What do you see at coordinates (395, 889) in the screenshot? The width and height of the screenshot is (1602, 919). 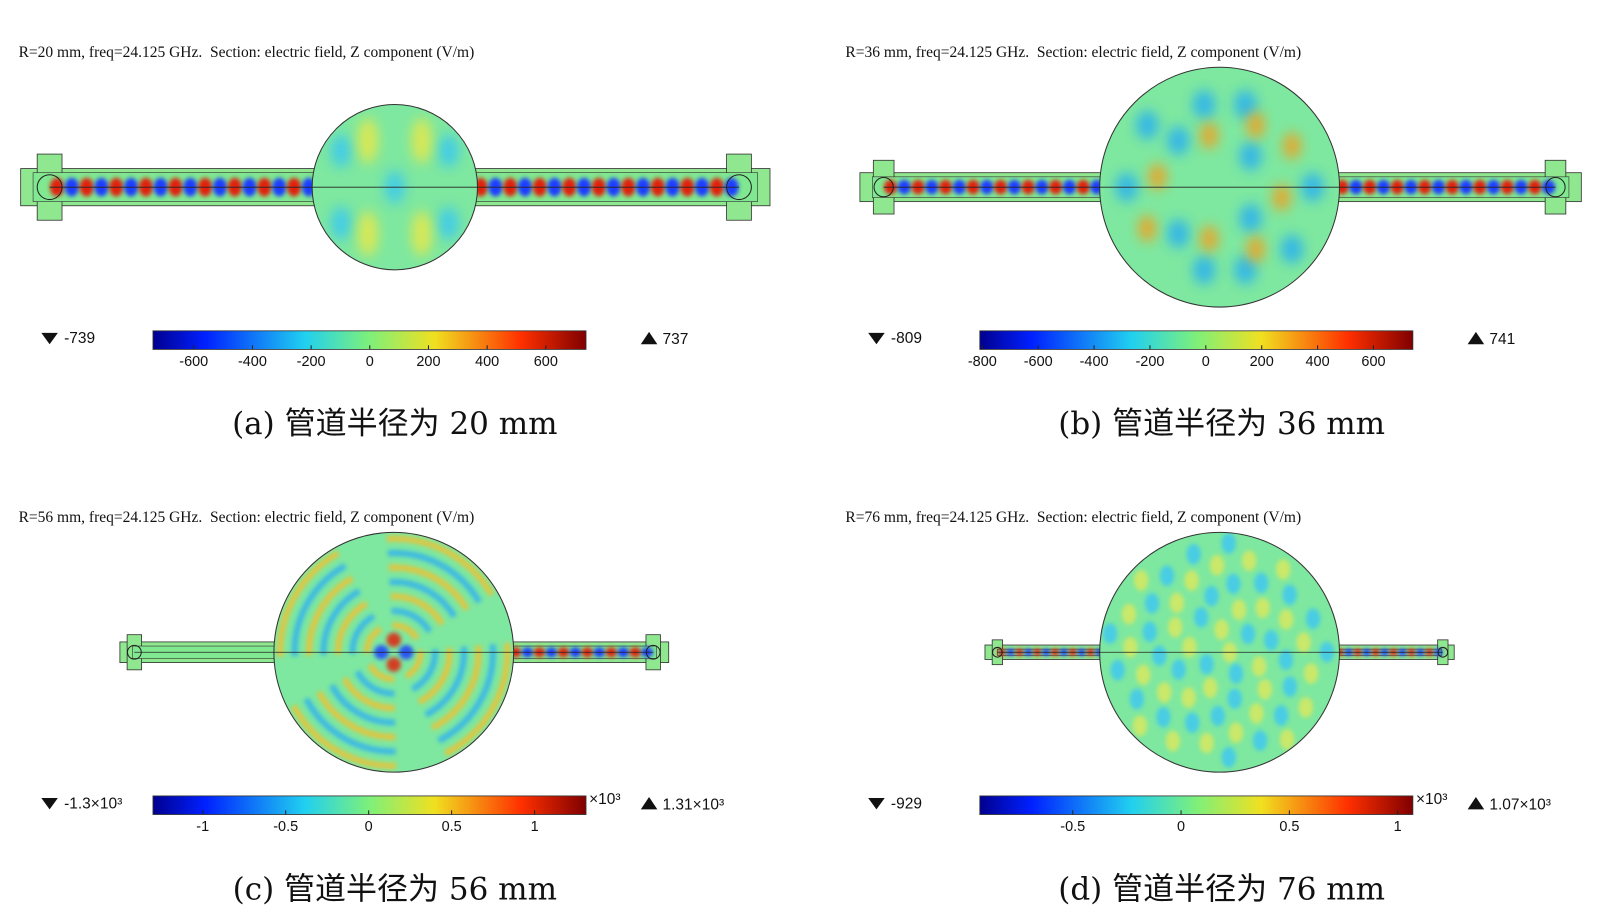 I see `caption: (c) 管道半径为 56 mm` at bounding box center [395, 889].